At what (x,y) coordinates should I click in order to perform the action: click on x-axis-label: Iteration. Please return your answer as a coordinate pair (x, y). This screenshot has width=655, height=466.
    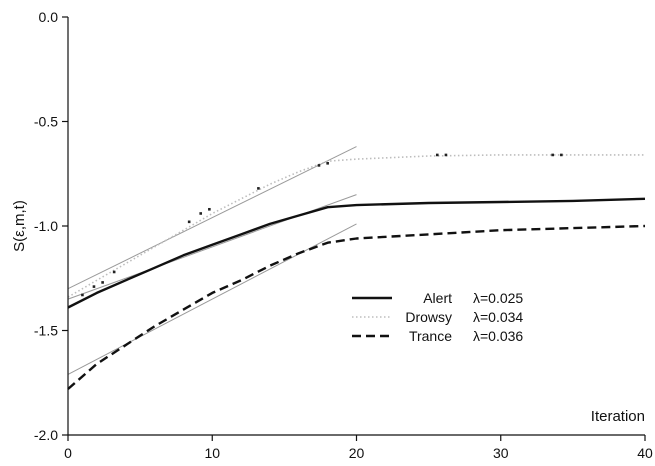
    Looking at the image, I should click on (618, 416).